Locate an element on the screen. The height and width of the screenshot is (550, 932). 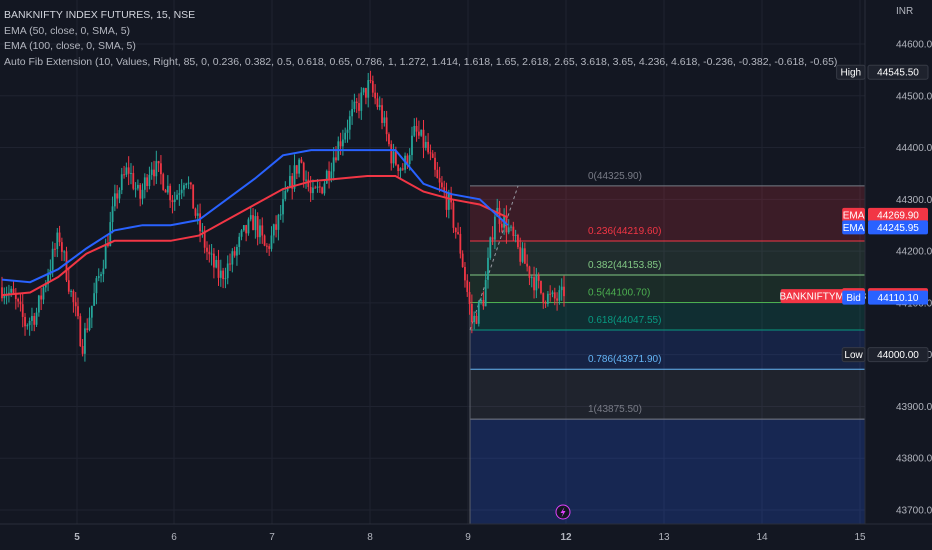
fib-level-label: 0(44325.90) is located at coordinates (615, 176).